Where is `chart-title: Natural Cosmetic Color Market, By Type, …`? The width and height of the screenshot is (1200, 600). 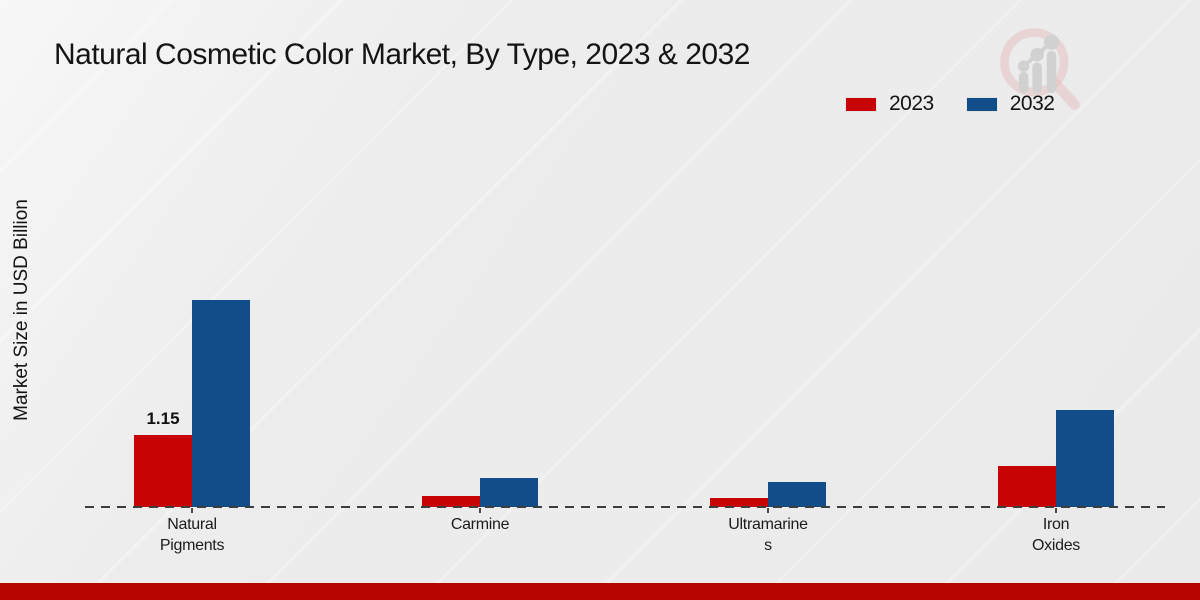
chart-title: Natural Cosmetic Color Market, By Type, … is located at coordinates (402, 54).